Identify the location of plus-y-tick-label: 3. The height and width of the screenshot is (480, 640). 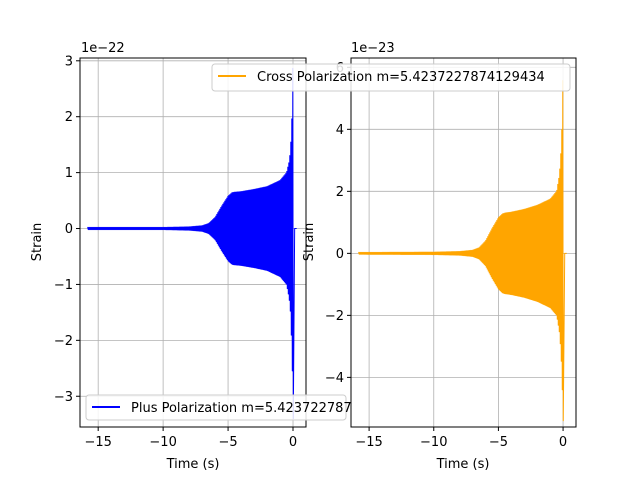
(69, 61).